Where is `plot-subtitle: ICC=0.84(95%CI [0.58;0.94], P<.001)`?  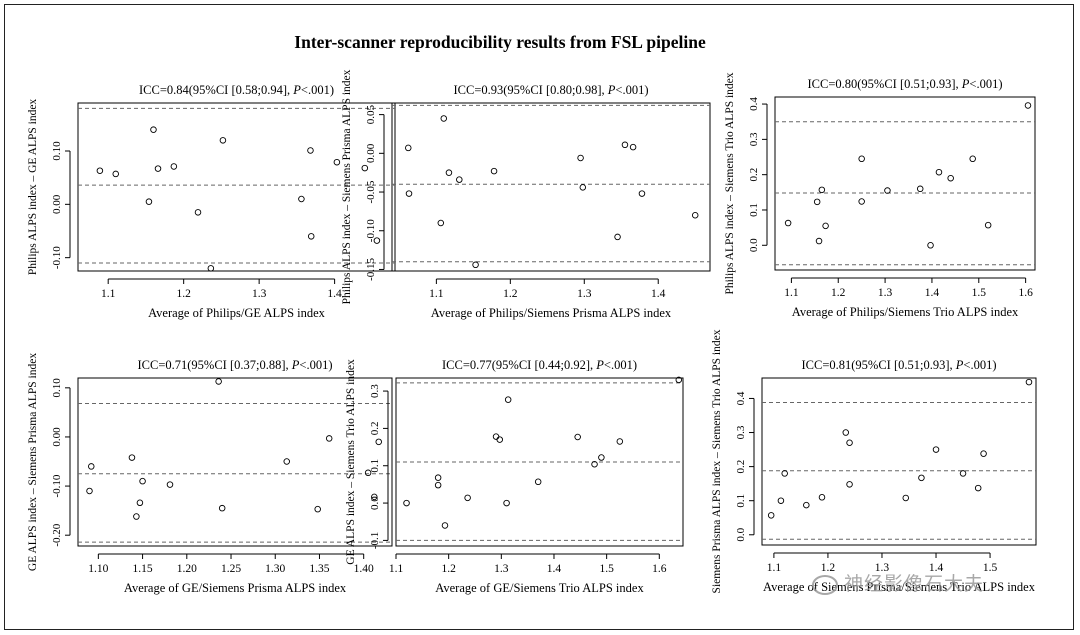 plot-subtitle: ICC=0.84(95%CI [0.58;0.94], P<.001) is located at coordinates (236, 90).